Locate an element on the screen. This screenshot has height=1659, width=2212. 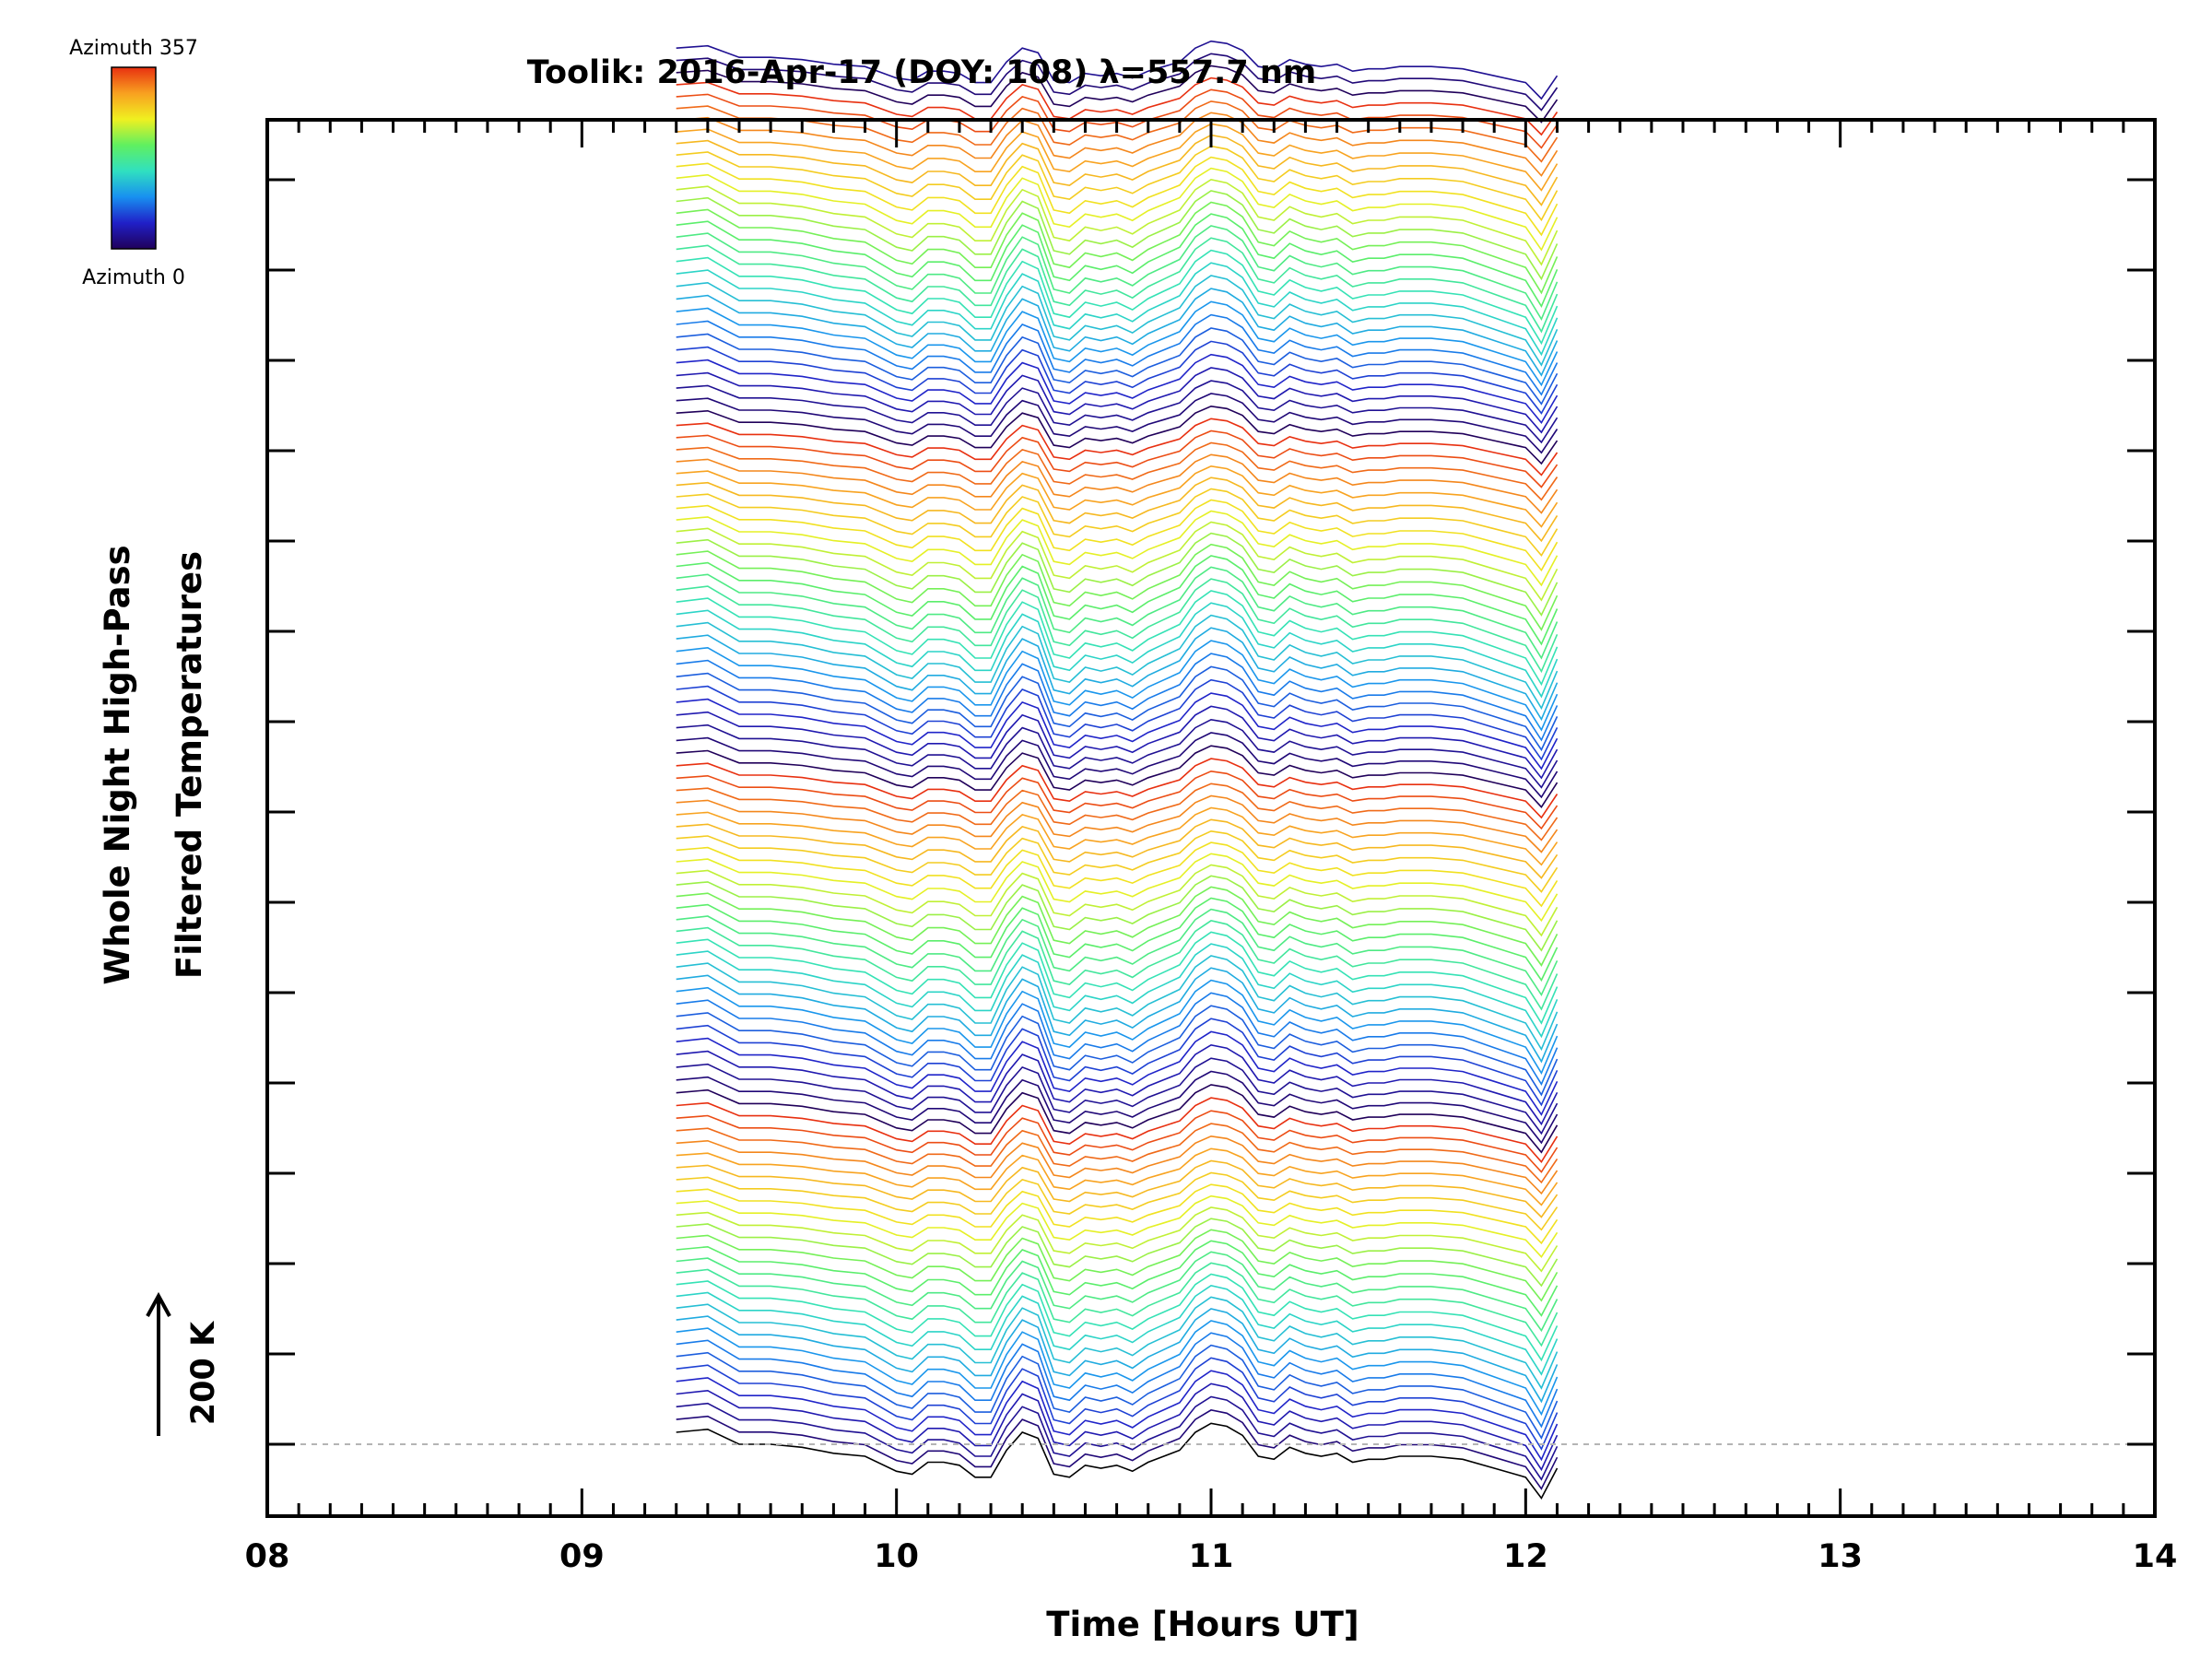
x-tick-label-08: 08 is located at coordinates (267, 1556).